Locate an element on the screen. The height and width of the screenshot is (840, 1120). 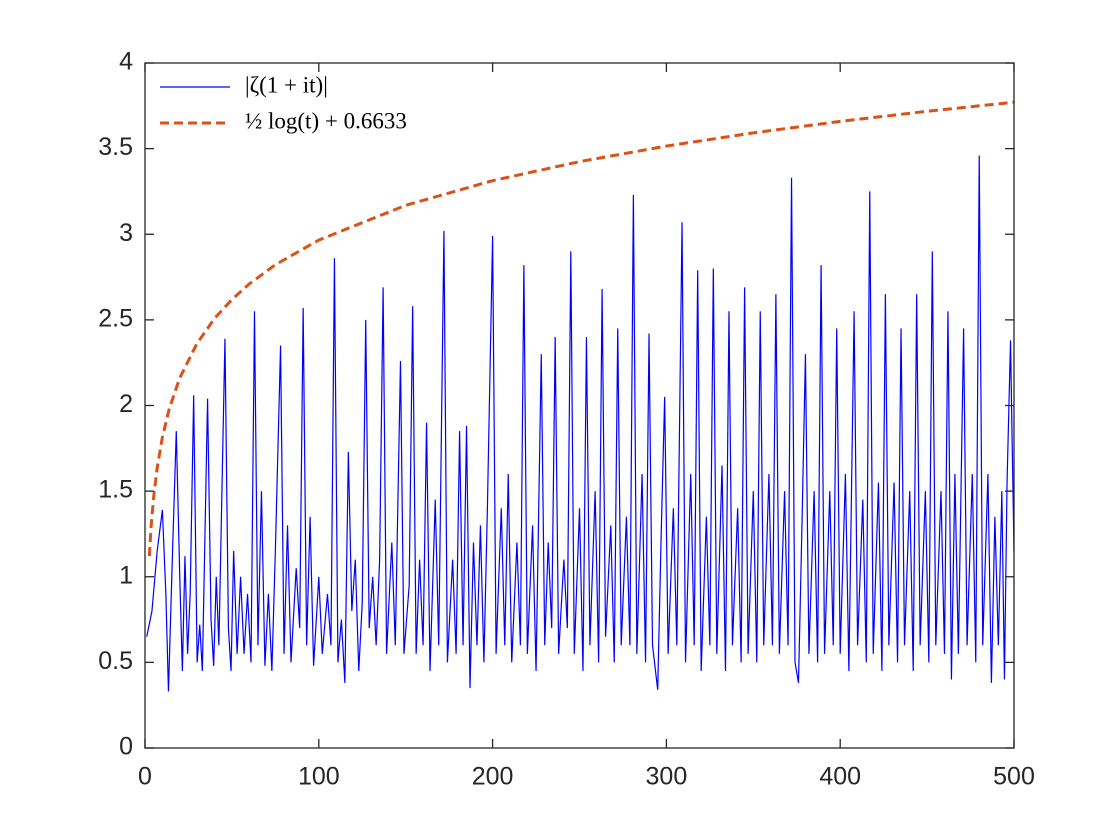
y-tick-label: 3.5 is located at coordinates (115, 147).